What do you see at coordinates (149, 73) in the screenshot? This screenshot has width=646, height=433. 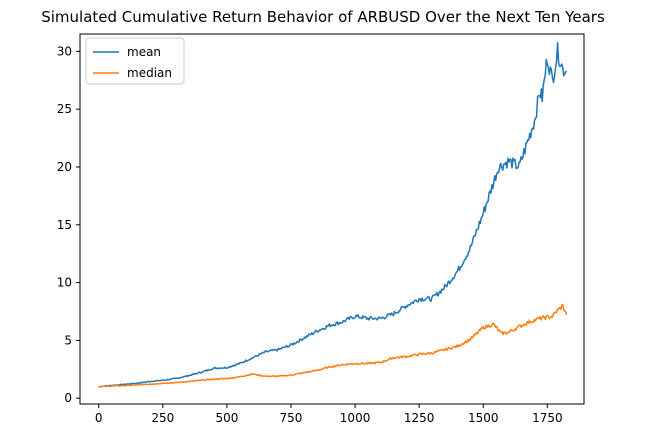 I see `legend-label-median: median` at bounding box center [149, 73].